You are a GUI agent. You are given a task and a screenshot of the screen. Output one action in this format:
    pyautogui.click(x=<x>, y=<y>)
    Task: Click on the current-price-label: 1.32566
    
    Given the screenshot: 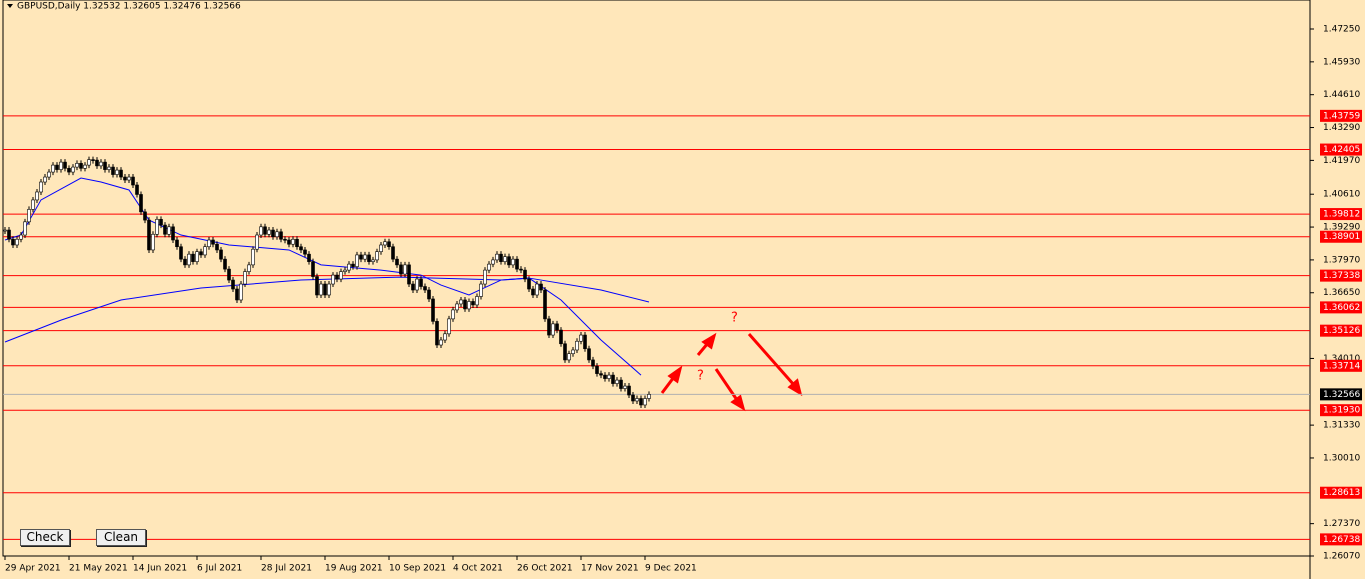 What is the action you would take?
    pyautogui.click(x=1341, y=395)
    